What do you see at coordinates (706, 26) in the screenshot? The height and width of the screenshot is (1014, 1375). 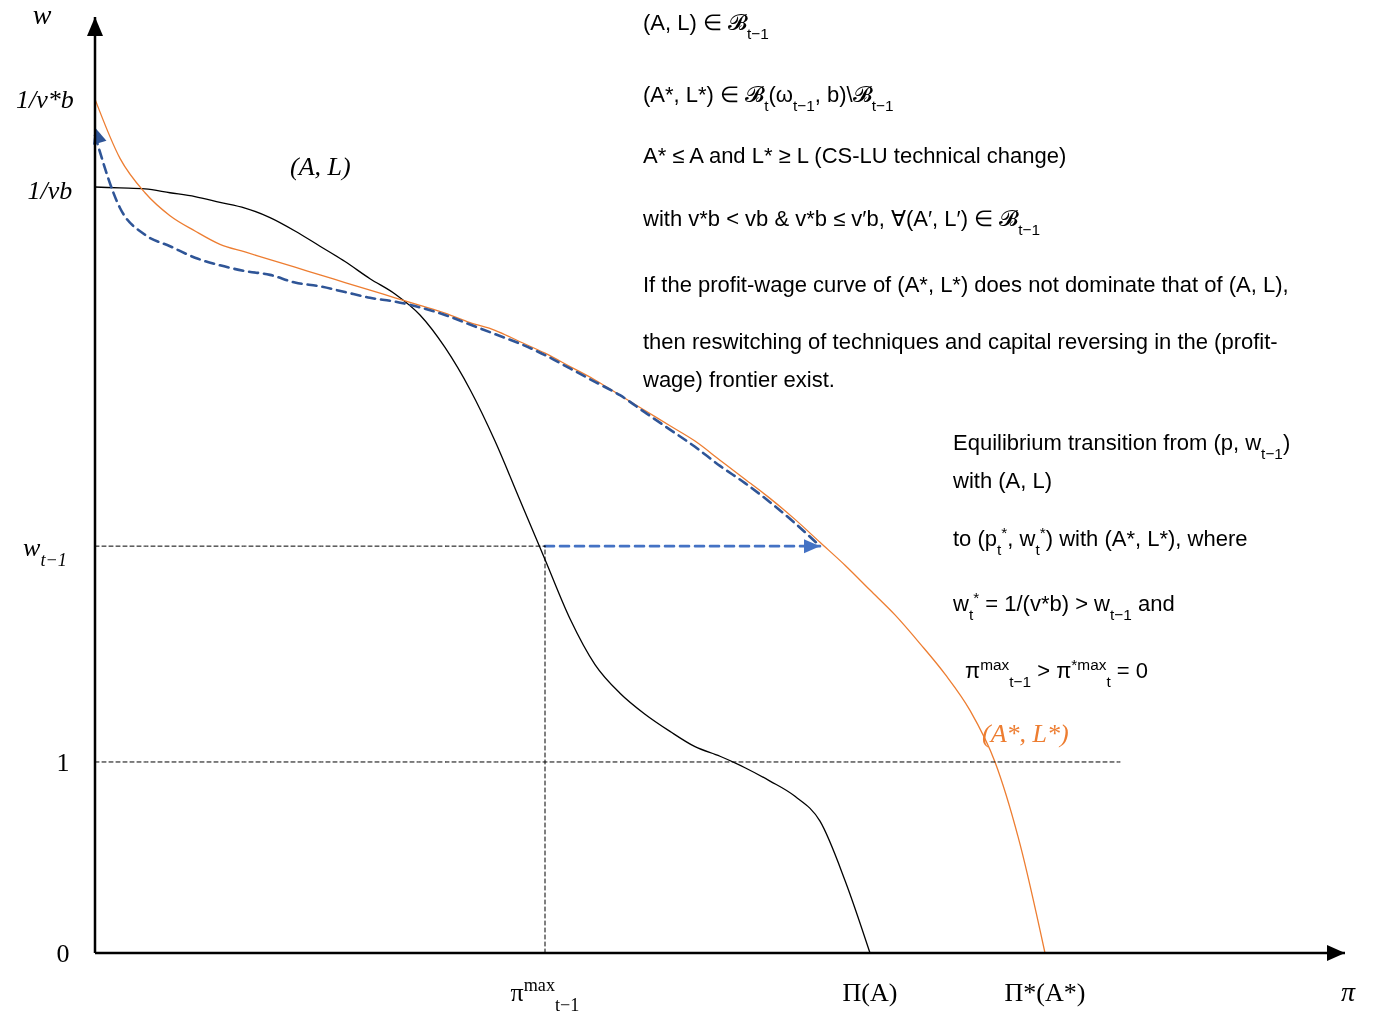 I see `annotation: (A, L) ∈ 𝓑$_{t−1}$` at bounding box center [706, 26].